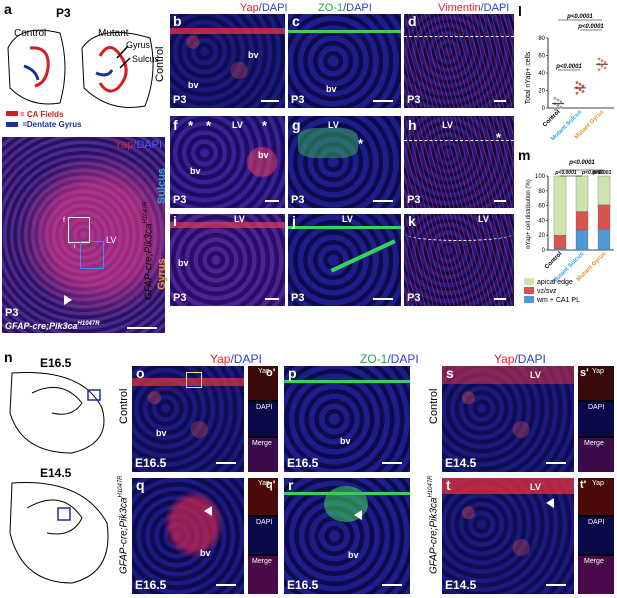 The image size is (617, 598). Describe the element at coordinates (383, 201) in the screenshot. I see `panel-g-scale-bar` at that location.